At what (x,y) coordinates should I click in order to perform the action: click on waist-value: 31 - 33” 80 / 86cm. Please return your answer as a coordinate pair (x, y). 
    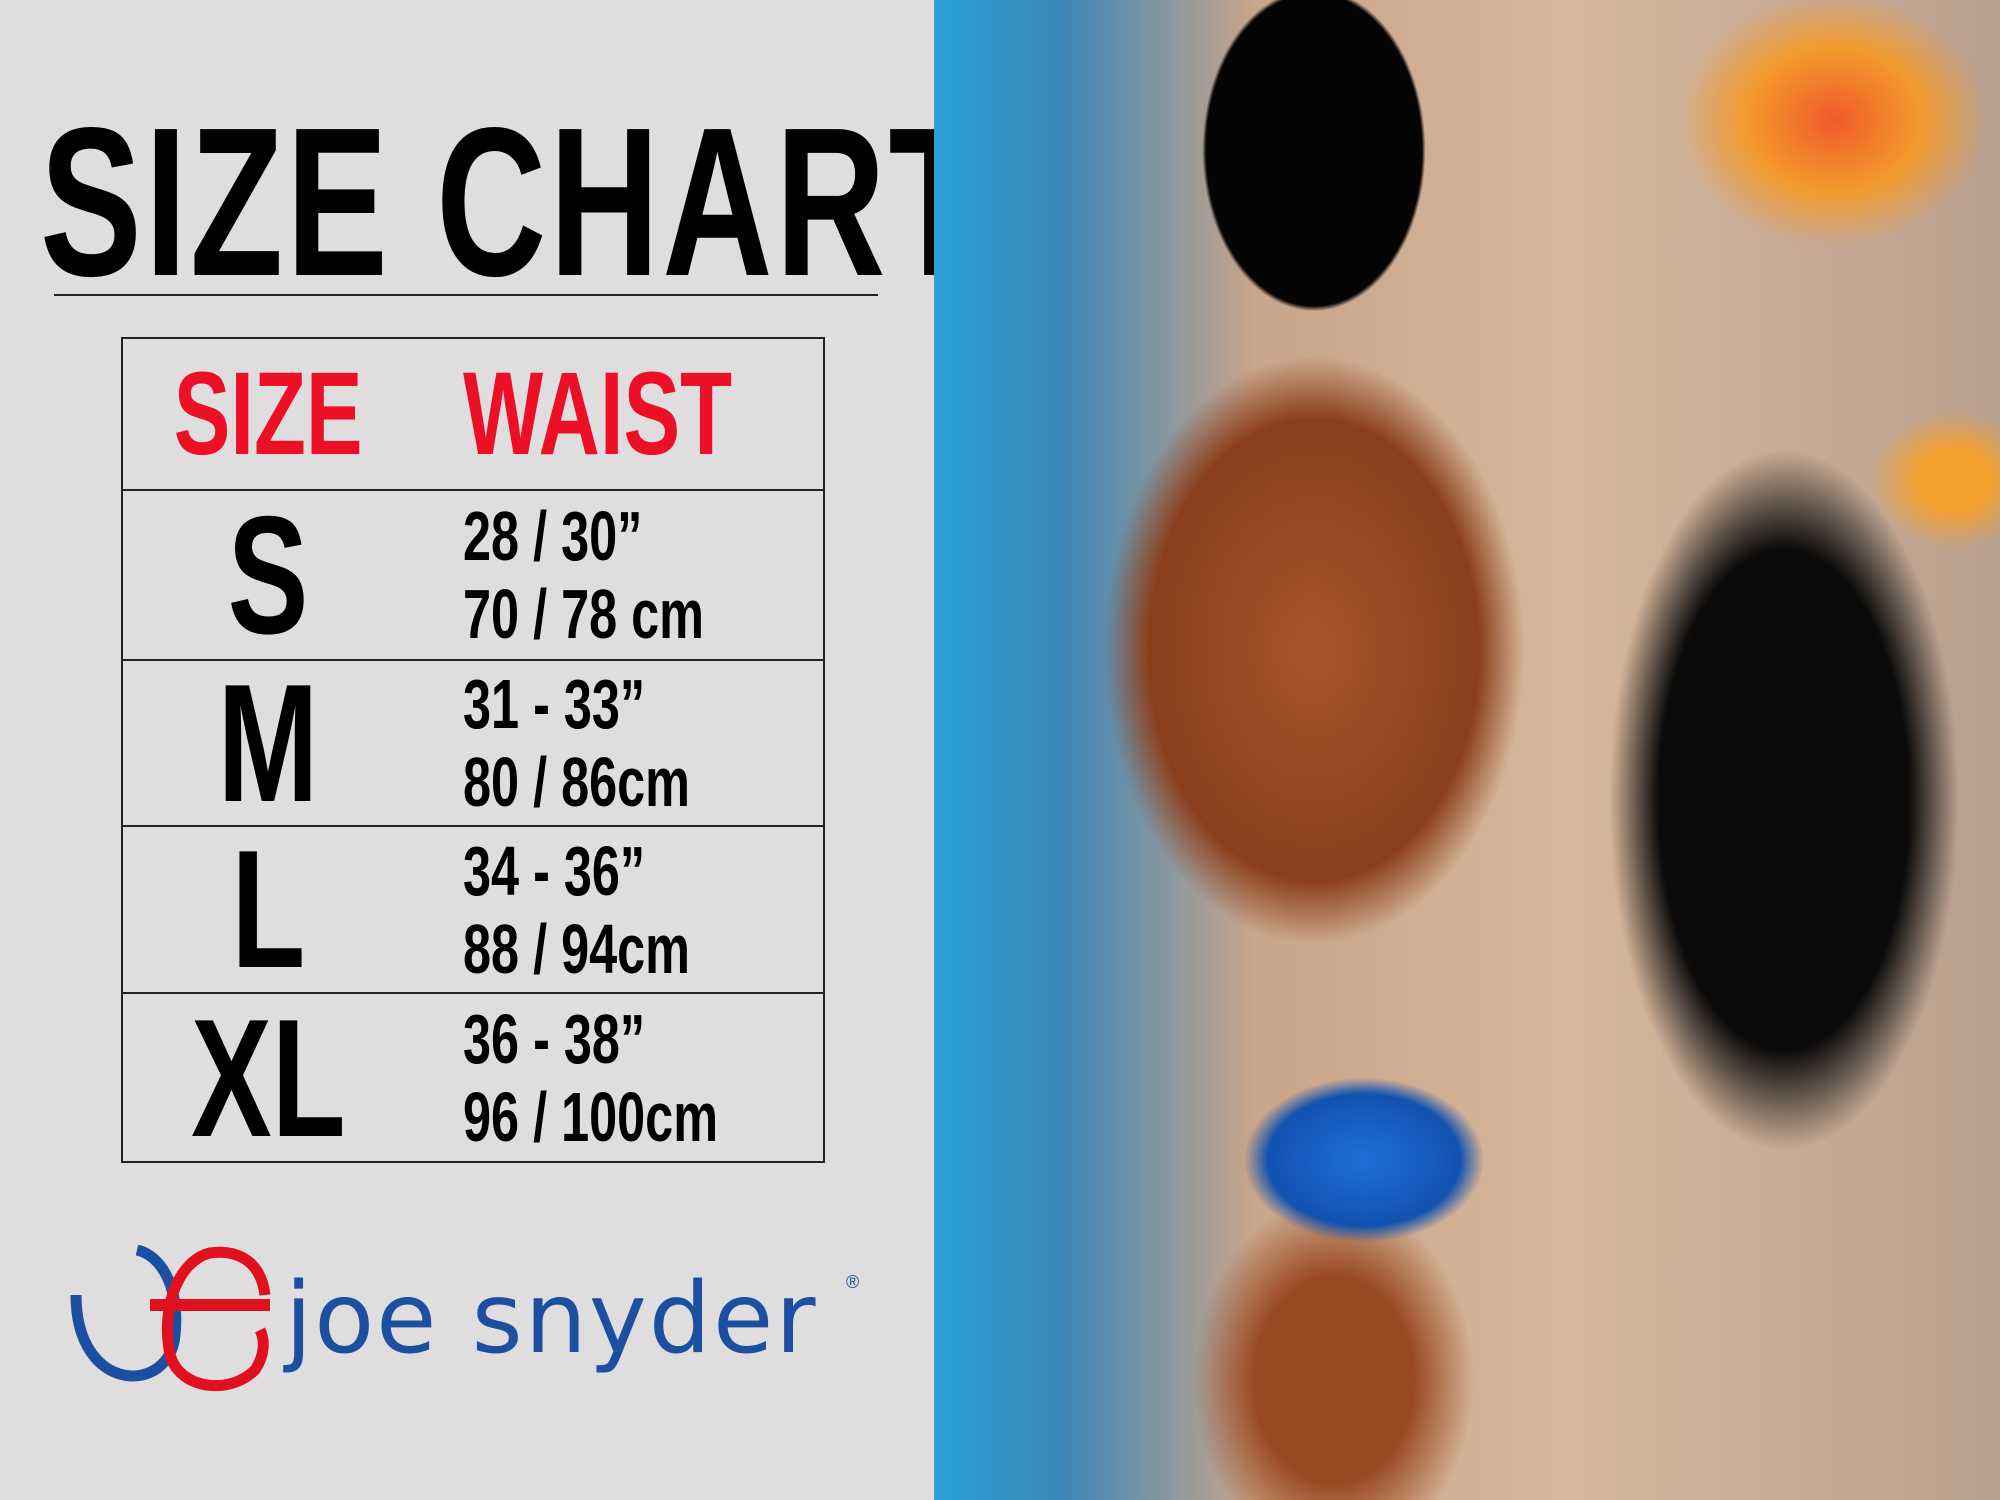
    Looking at the image, I should click on (576, 743).